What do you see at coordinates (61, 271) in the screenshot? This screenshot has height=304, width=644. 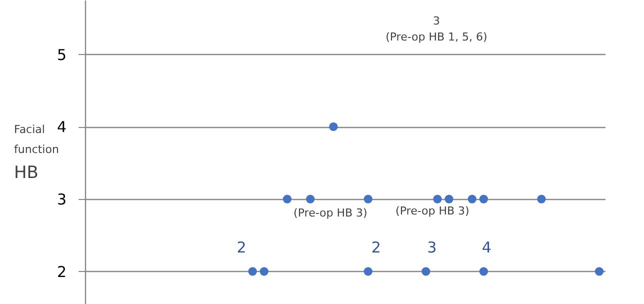 I see `y-tick-label: 2` at bounding box center [61, 271].